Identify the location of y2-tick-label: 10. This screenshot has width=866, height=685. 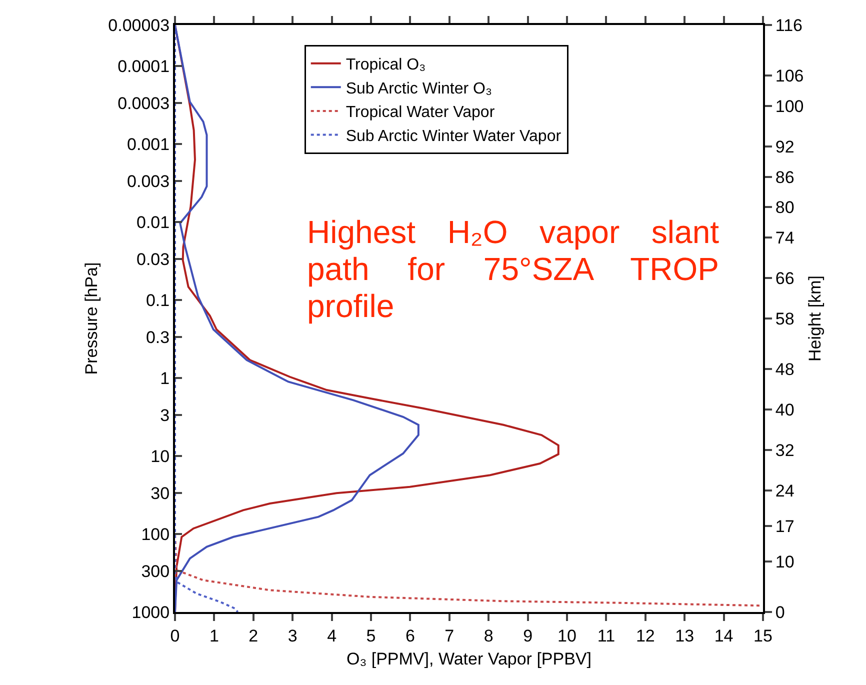
(784, 562).